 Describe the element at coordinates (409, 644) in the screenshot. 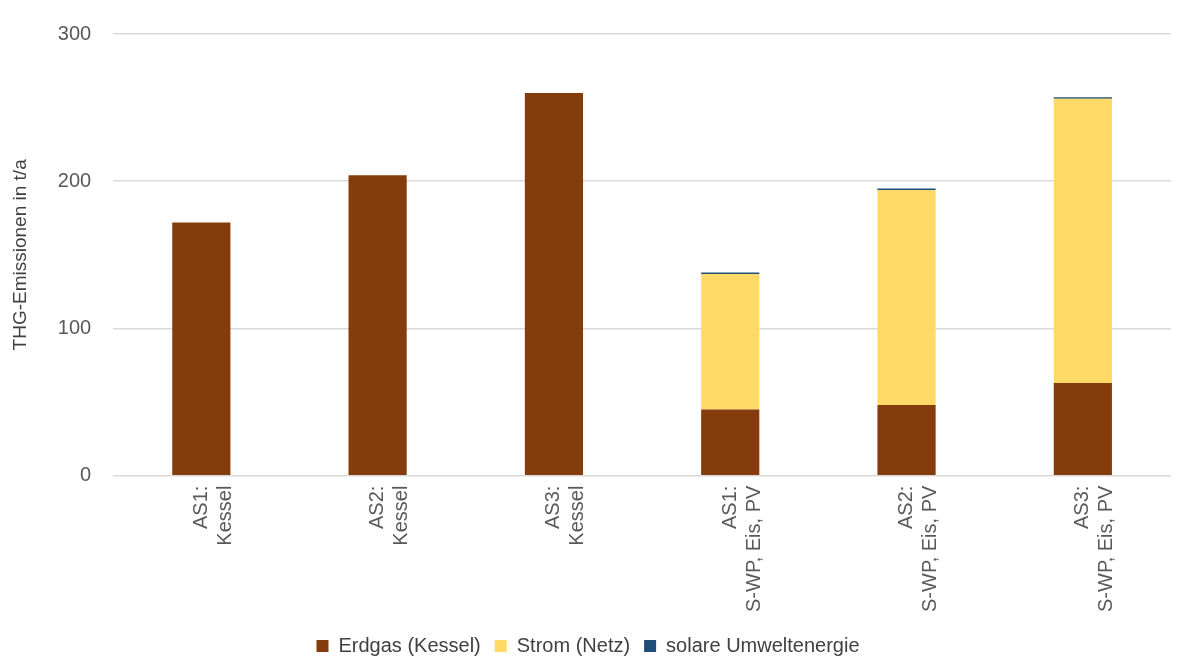

I see `legend-label: Erdgas (Kessel)` at that location.